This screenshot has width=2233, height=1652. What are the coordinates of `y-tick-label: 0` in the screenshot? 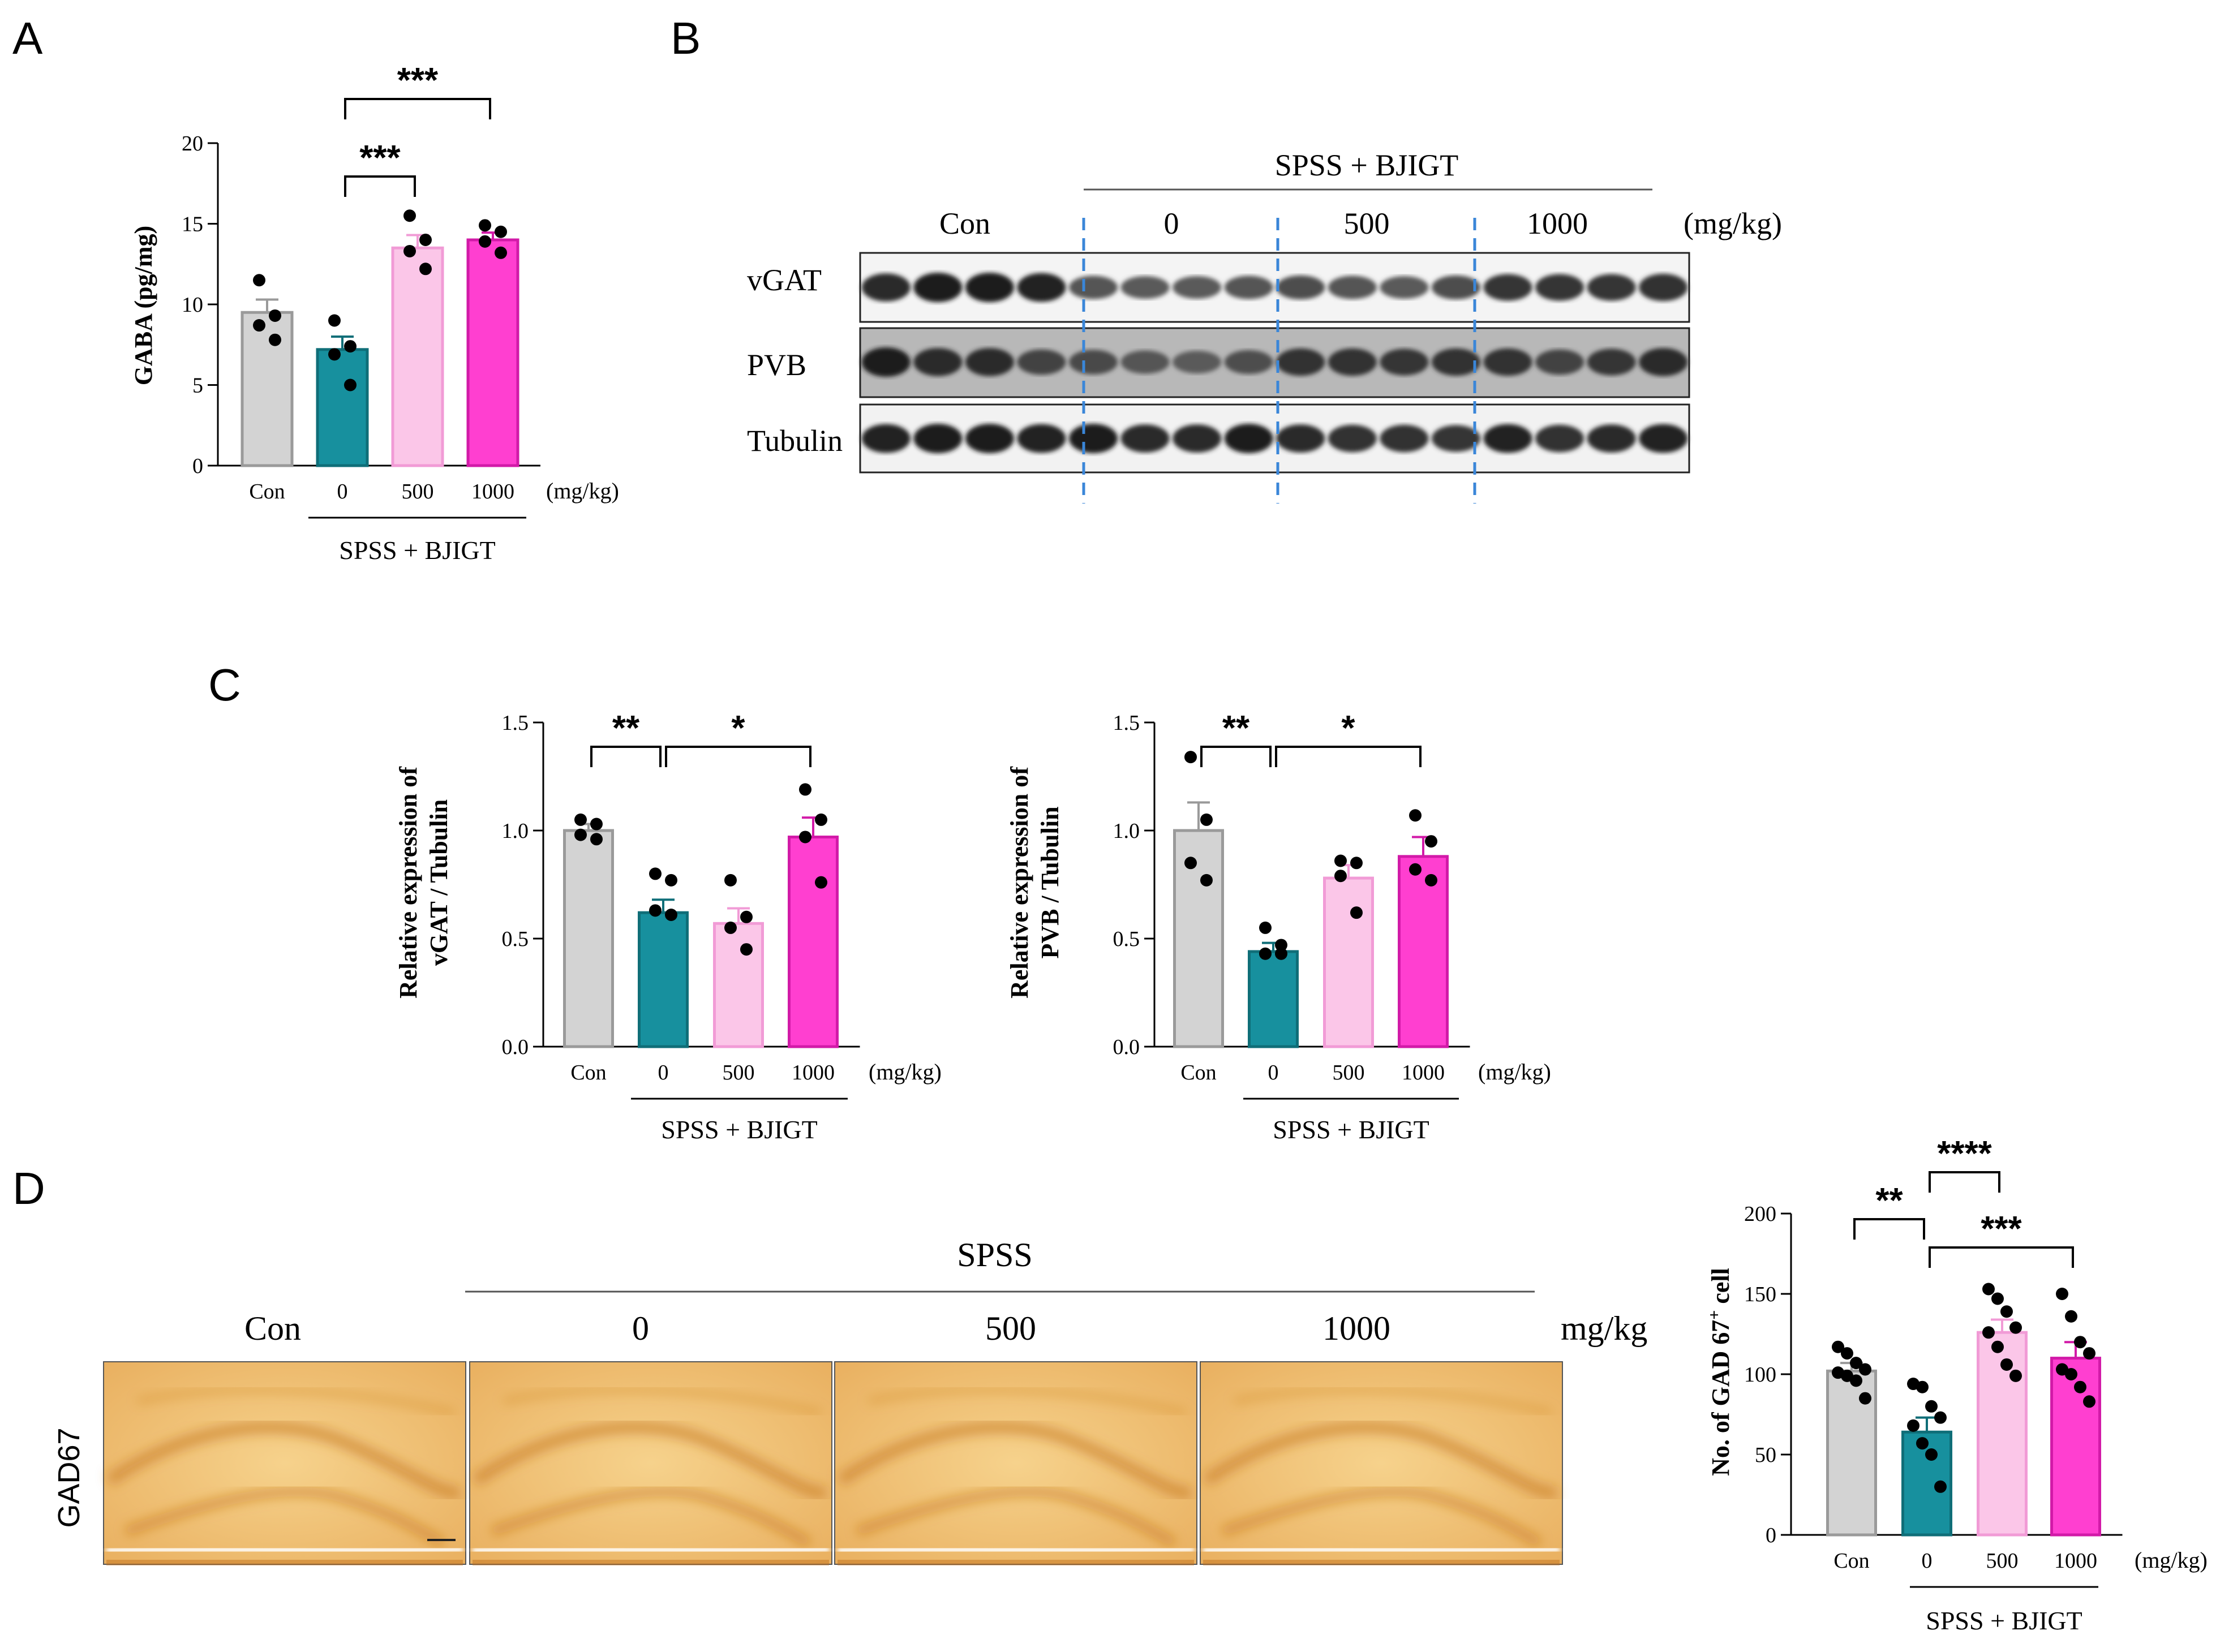 It's located at (1771, 1535).